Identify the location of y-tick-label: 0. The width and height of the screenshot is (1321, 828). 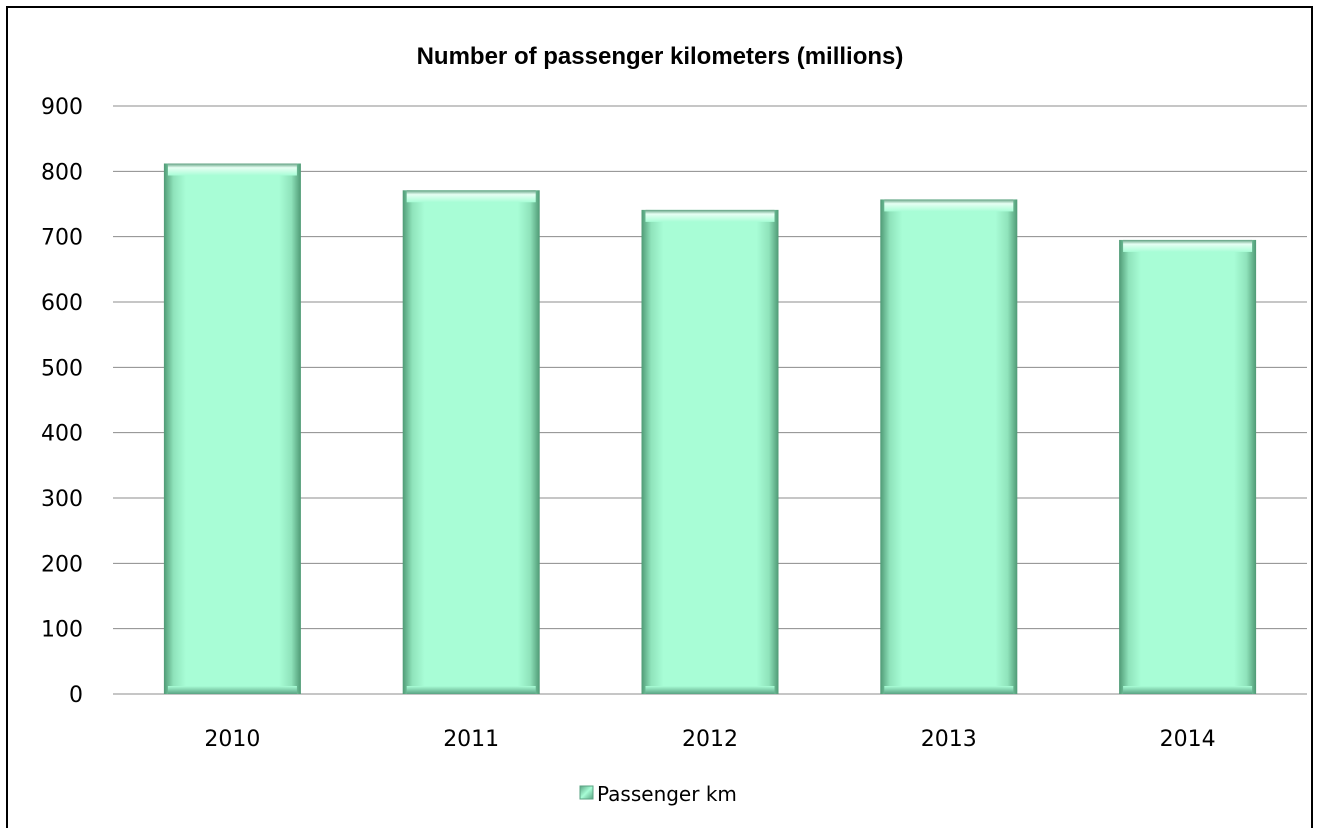
(76, 695).